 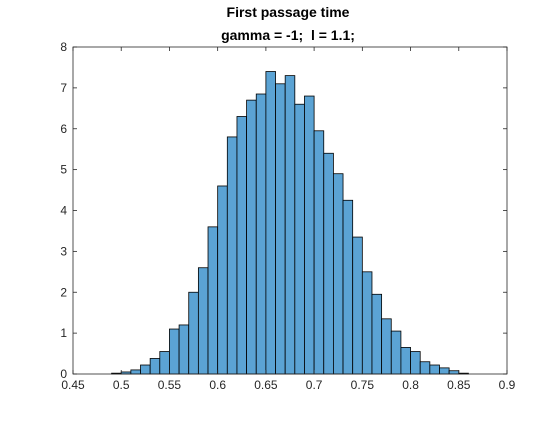 I want to click on y-tick-label: 5, so click(x=63, y=170).